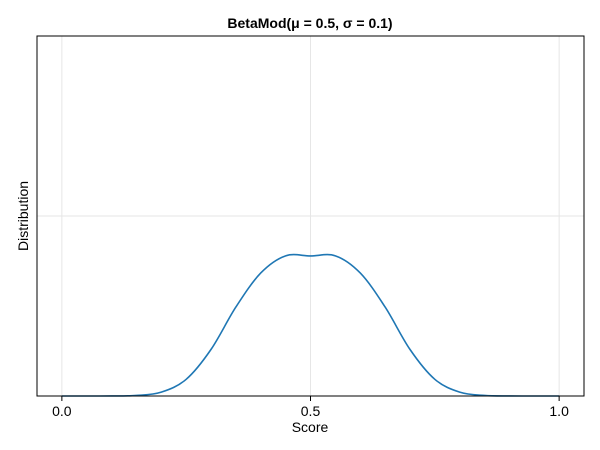 Image resolution: width=600 pixels, height=450 pixels. Describe the element at coordinates (559, 411) in the screenshot. I see `x-tick-label: 1.0` at that location.